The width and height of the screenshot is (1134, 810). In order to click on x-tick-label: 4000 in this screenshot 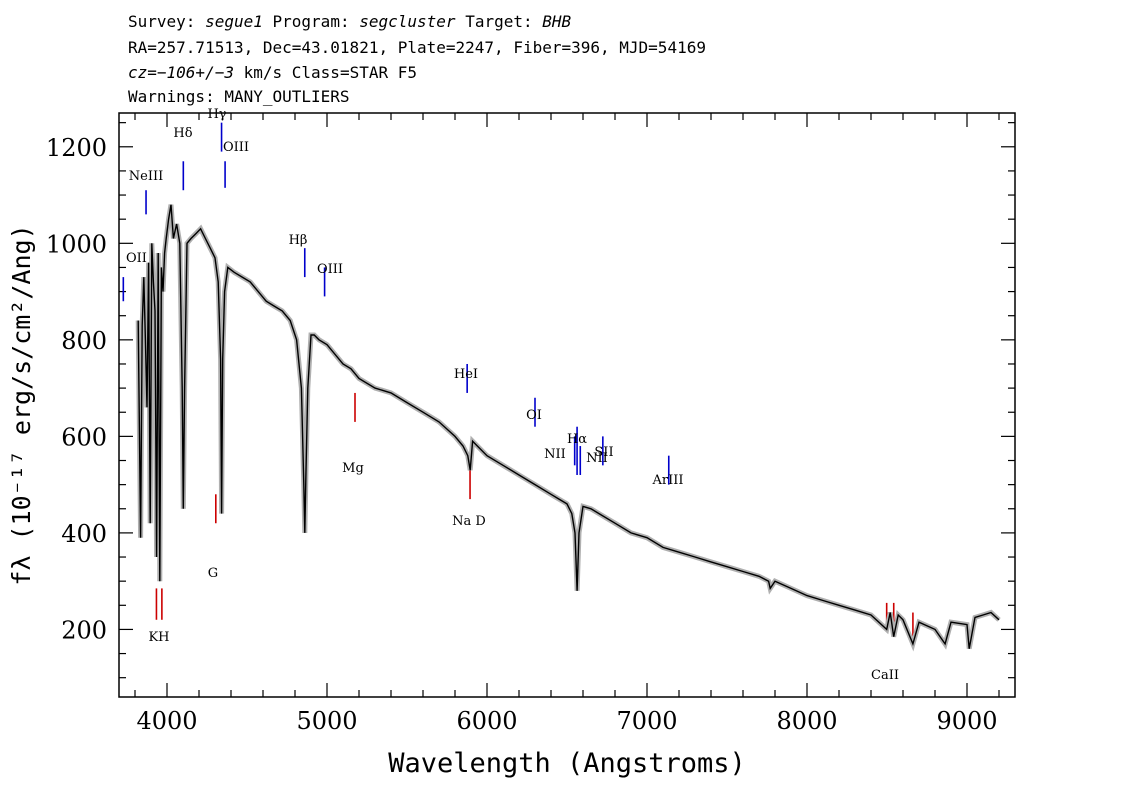, I will do `click(166, 721)`.